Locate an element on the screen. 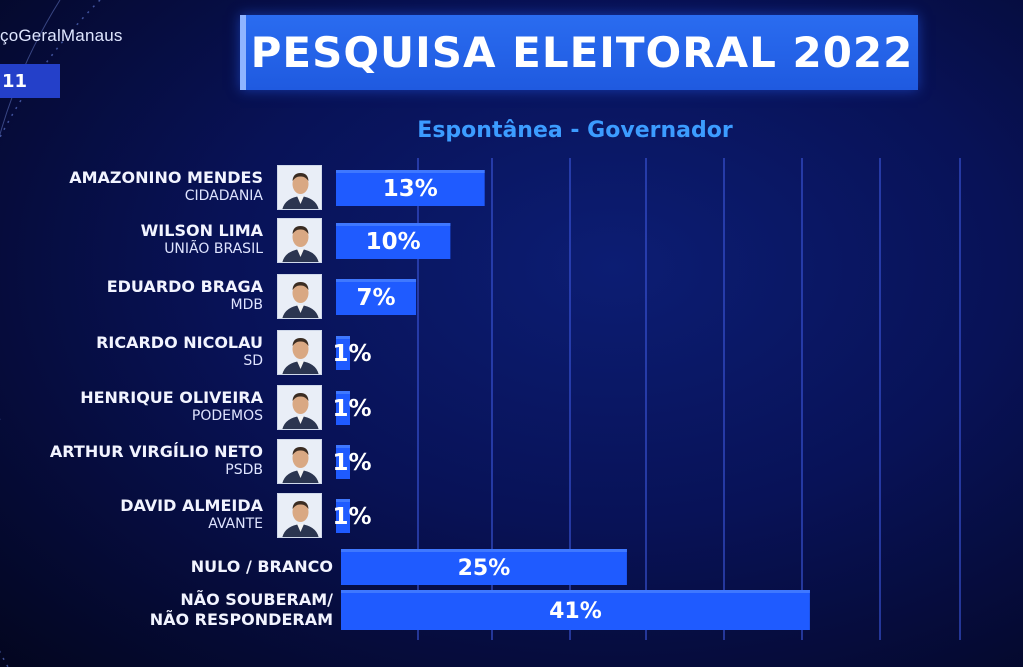 The height and width of the screenshot is (667, 1023). category-label: NÃO SOUBERAM/NÃO RESPONDERAM is located at coordinates (241, 610).